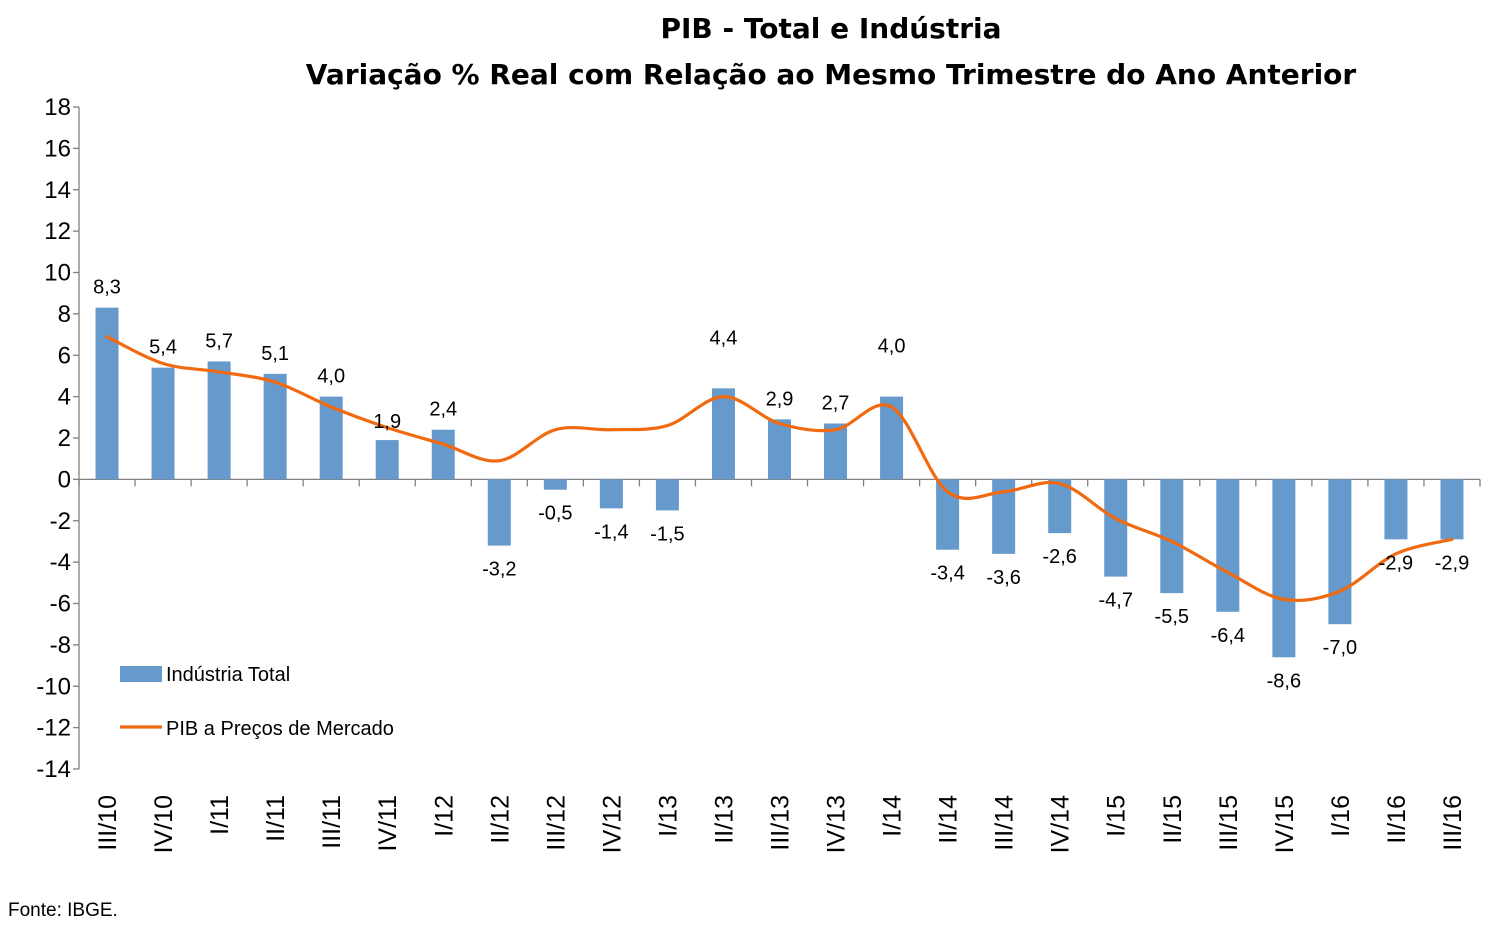 This screenshot has width=1502, height=929. What do you see at coordinates (837, 824) in the screenshot?
I see `x-category-label: IV/13` at bounding box center [837, 824].